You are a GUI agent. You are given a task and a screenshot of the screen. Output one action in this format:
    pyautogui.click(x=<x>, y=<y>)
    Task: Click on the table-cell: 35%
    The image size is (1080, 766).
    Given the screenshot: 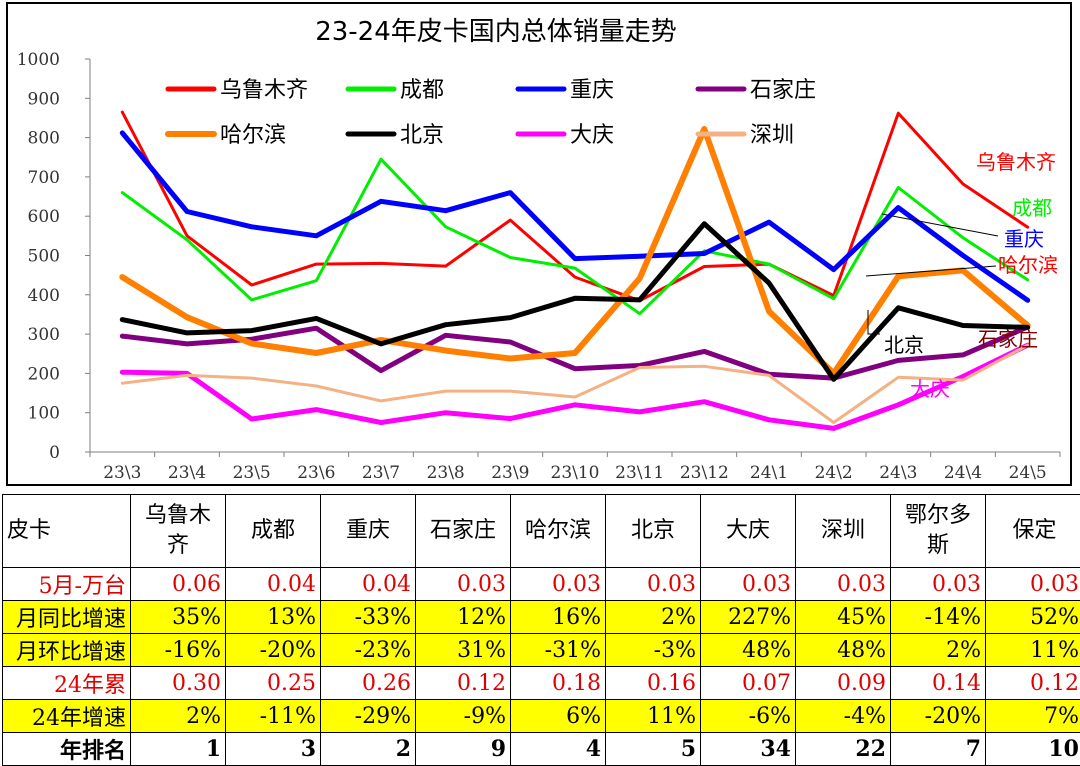 What is the action you would take?
    pyautogui.click(x=178, y=617)
    